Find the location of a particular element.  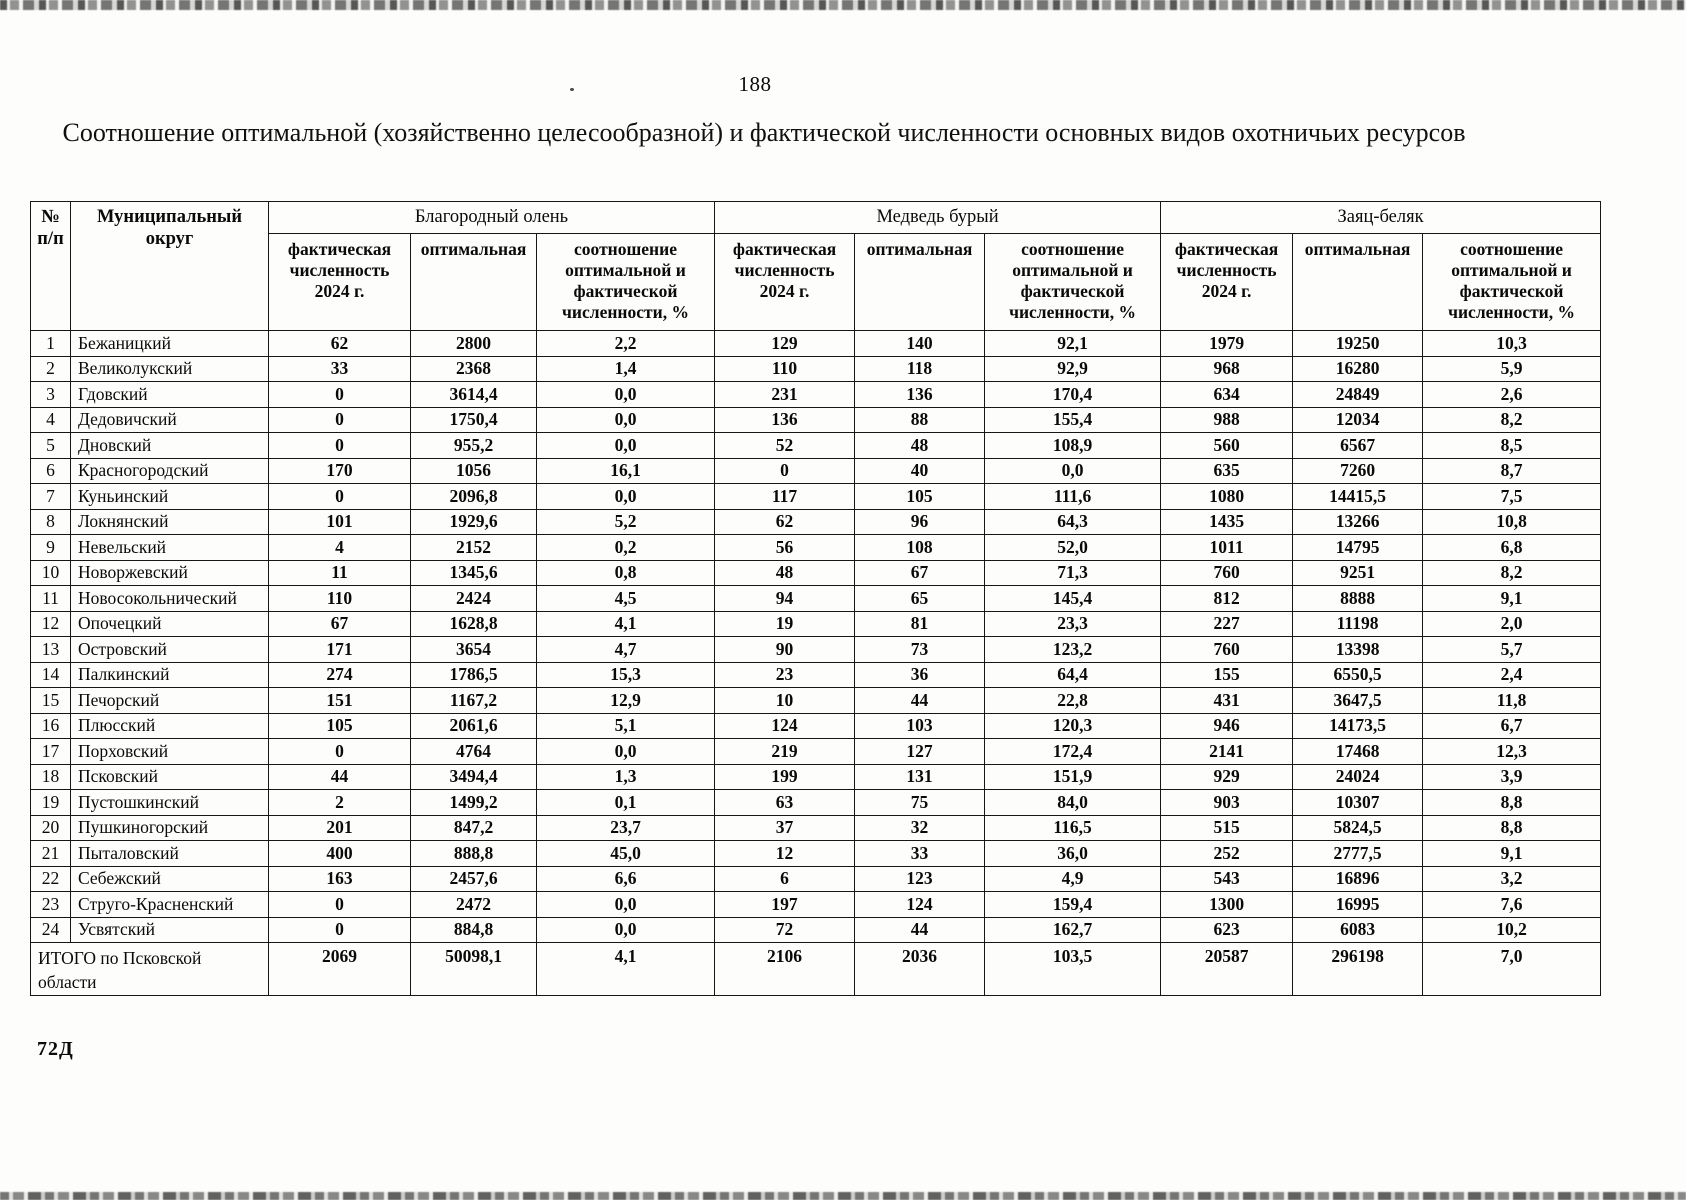

cell-value: 16,1 is located at coordinates (625, 470).